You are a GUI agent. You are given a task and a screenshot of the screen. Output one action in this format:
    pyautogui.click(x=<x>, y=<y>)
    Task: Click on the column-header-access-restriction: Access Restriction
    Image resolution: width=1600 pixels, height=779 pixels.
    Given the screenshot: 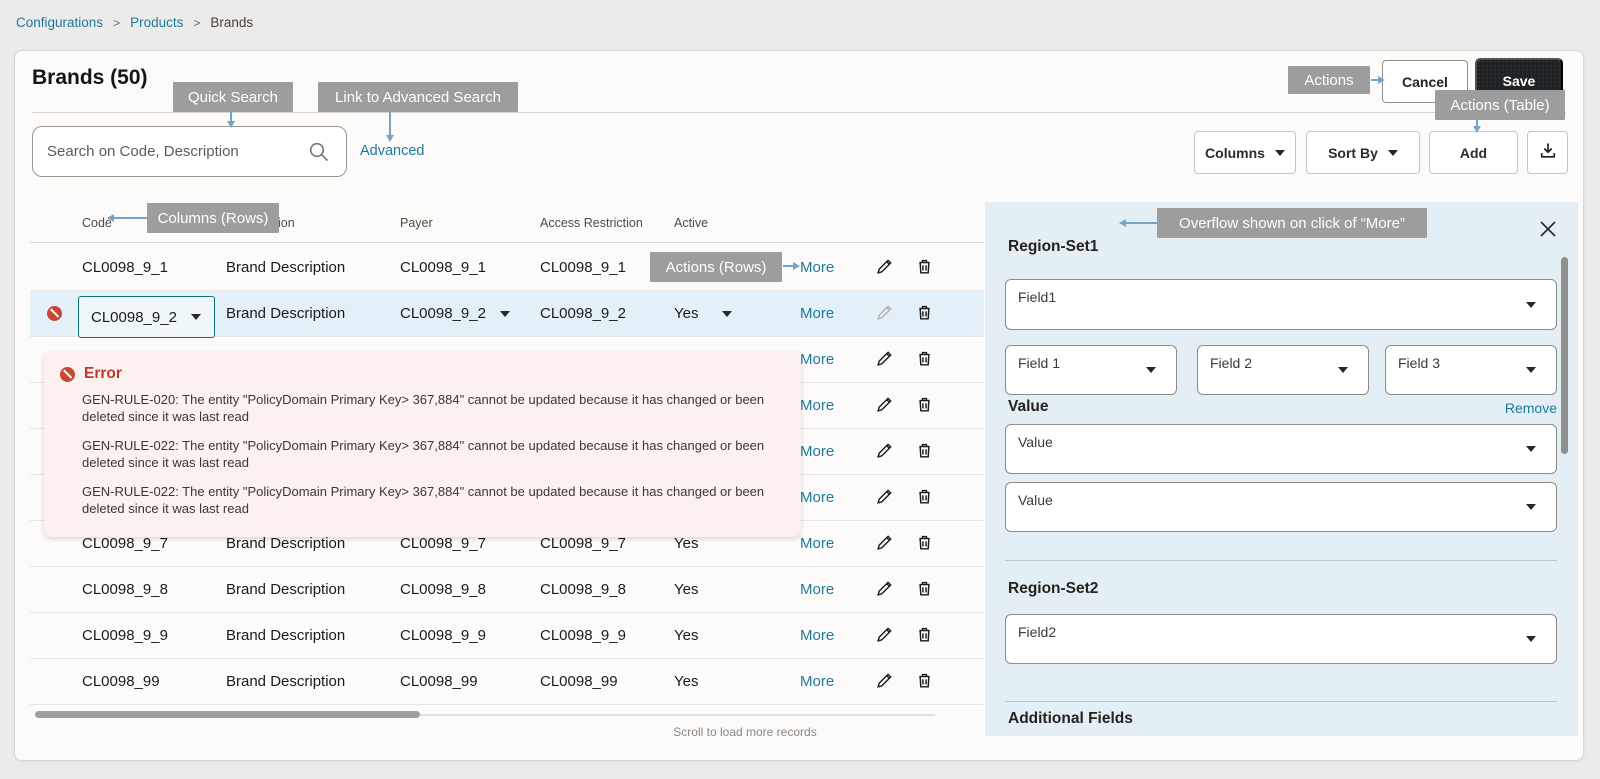 What is the action you would take?
    pyautogui.click(x=591, y=222)
    